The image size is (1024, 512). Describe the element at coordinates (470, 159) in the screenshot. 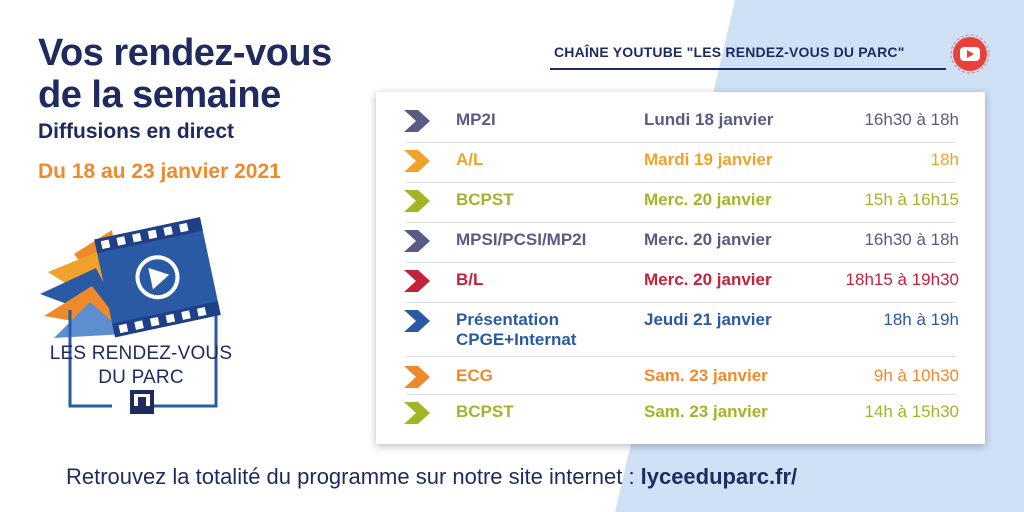

I see `schedule-track: A/L` at that location.